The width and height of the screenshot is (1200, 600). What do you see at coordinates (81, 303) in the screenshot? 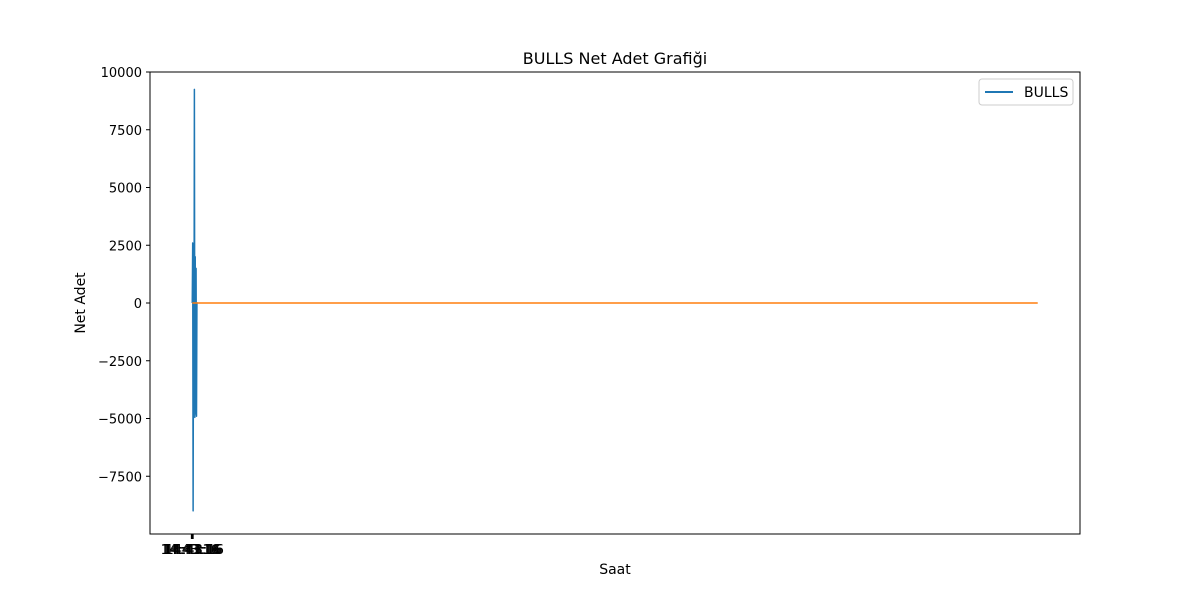
I see `y-axis-label: Net Adet` at bounding box center [81, 303].